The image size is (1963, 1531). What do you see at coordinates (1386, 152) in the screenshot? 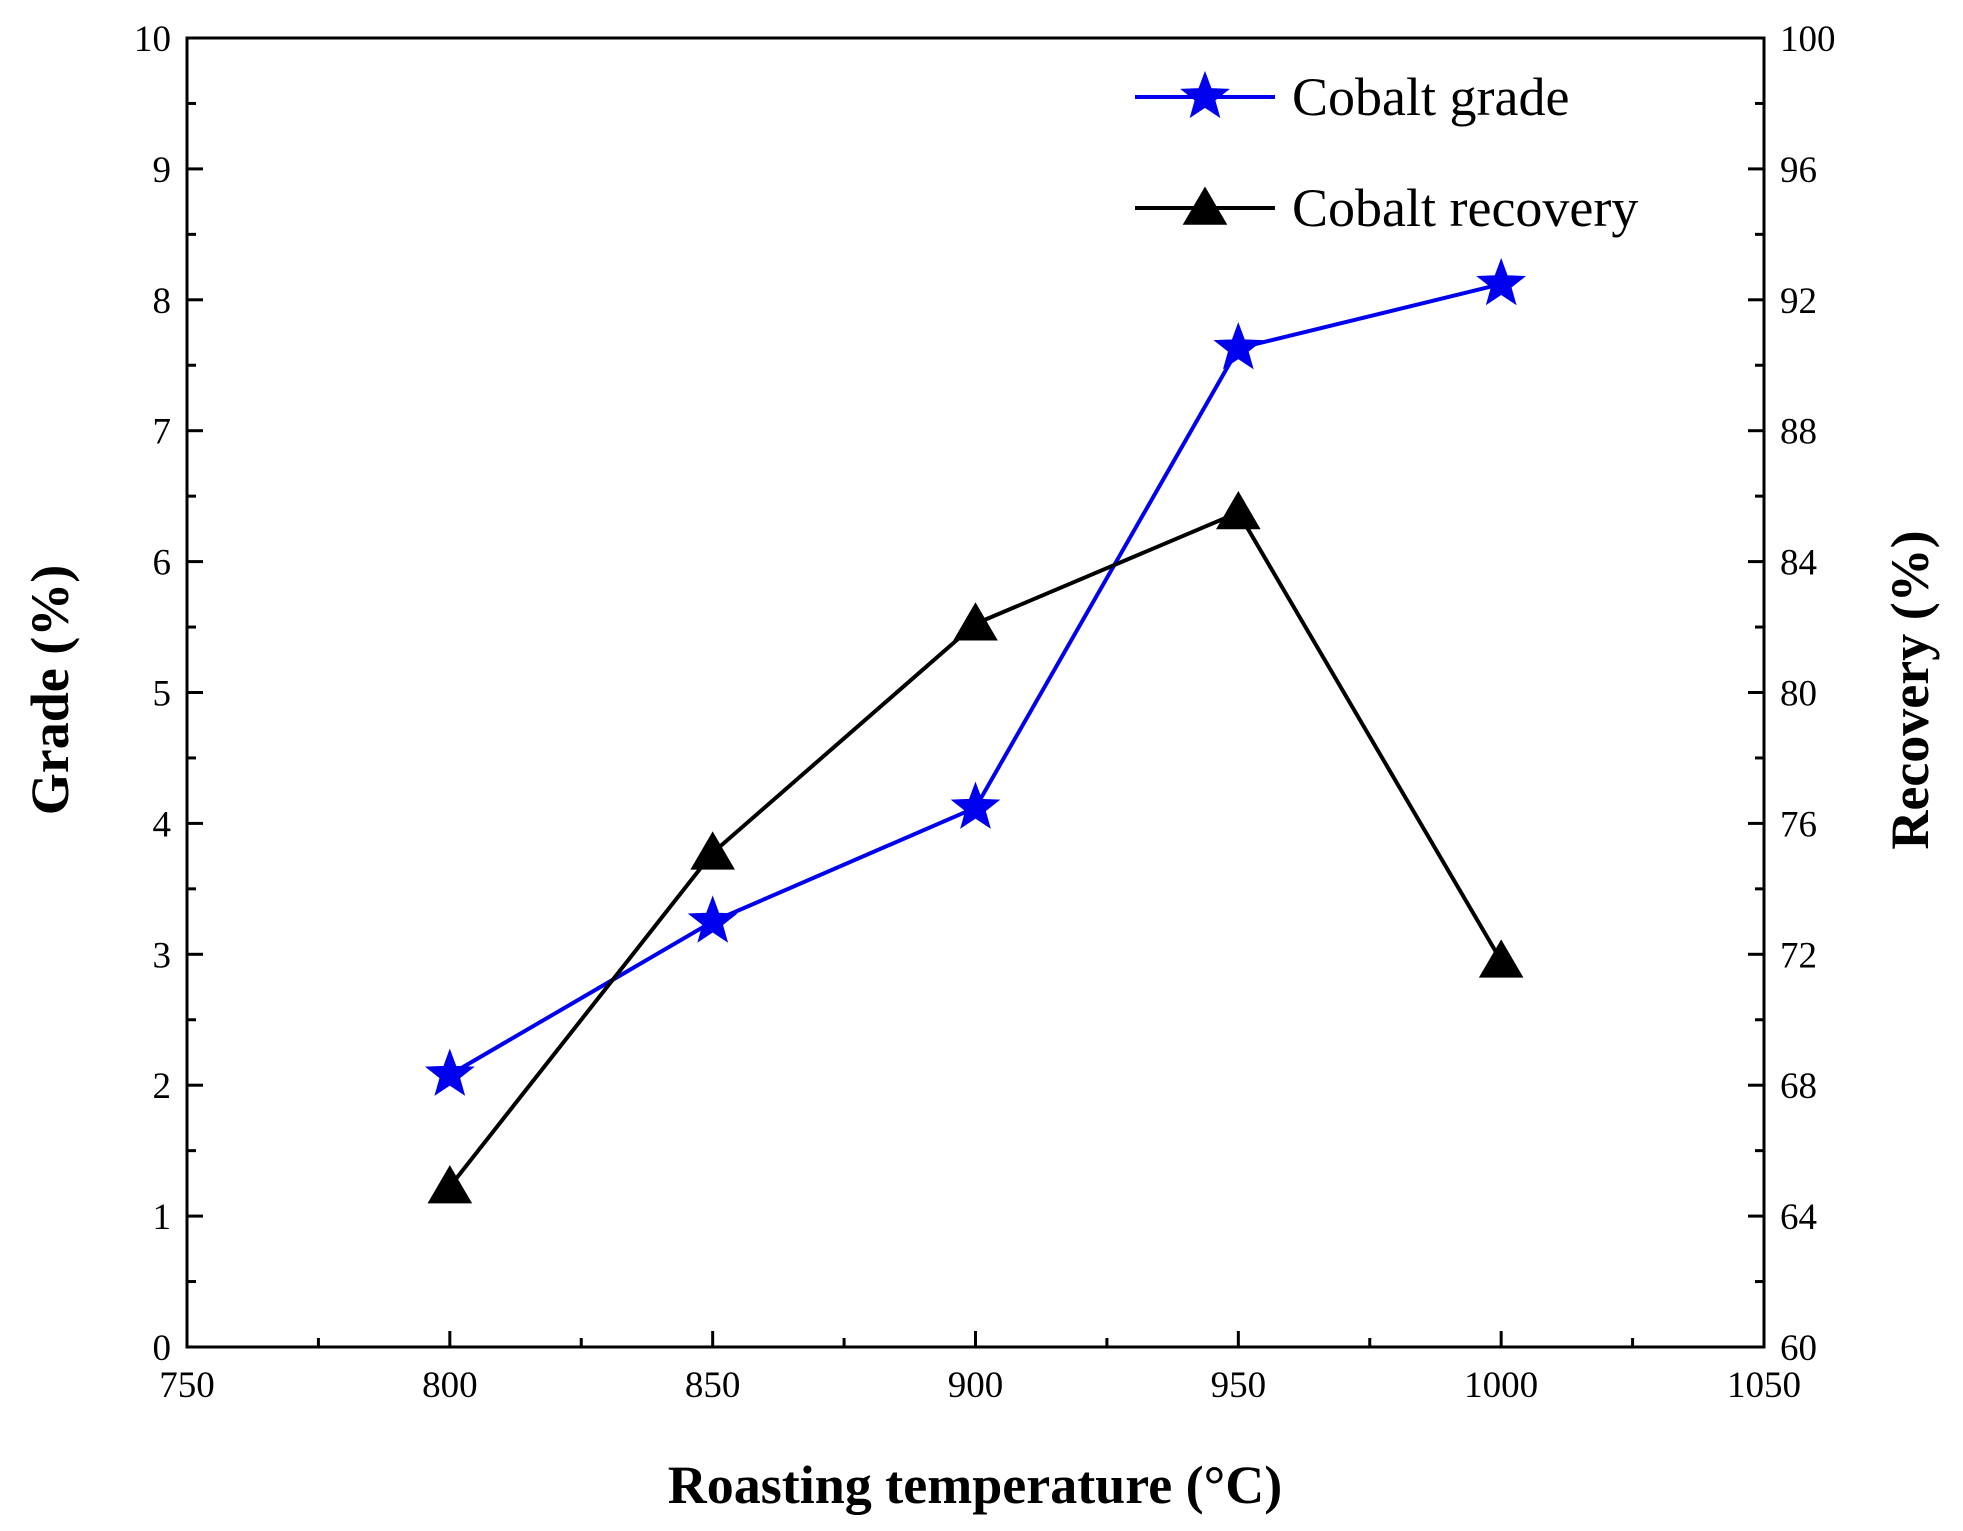
I see `legend: Cobalt grade Cobalt recovery` at bounding box center [1386, 152].